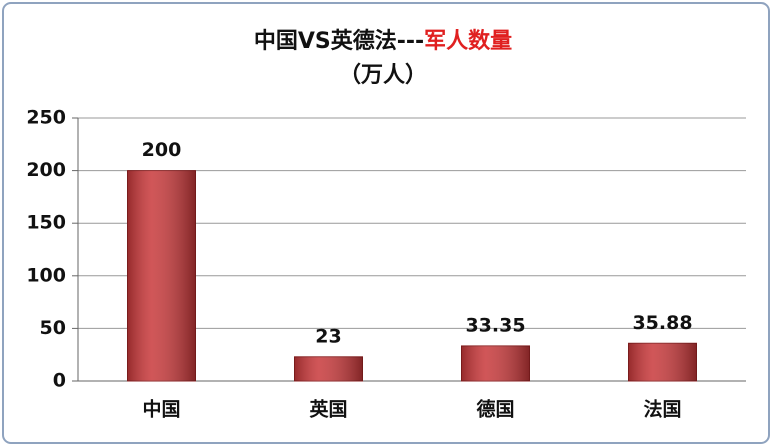 The width and height of the screenshot is (774, 448). Describe the element at coordinates (46, 223) in the screenshot. I see `y-tick-label: 150` at that location.